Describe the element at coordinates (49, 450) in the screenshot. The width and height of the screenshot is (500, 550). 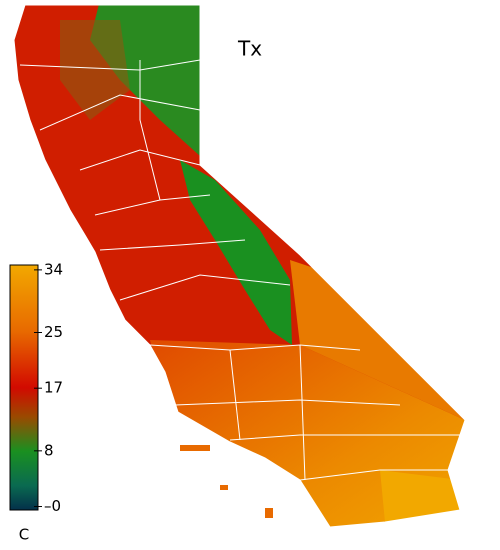
I see `colorbar-tick-label: 8` at that location.